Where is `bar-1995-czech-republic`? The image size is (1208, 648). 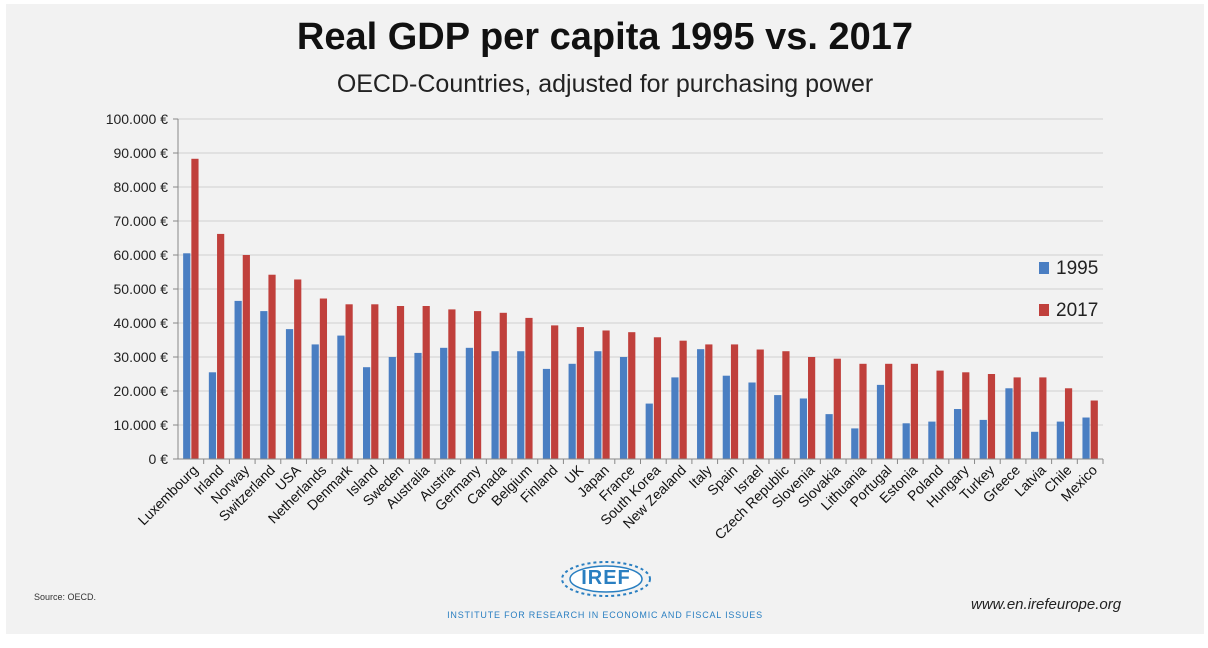
bar-1995-czech-republic is located at coordinates (778, 427).